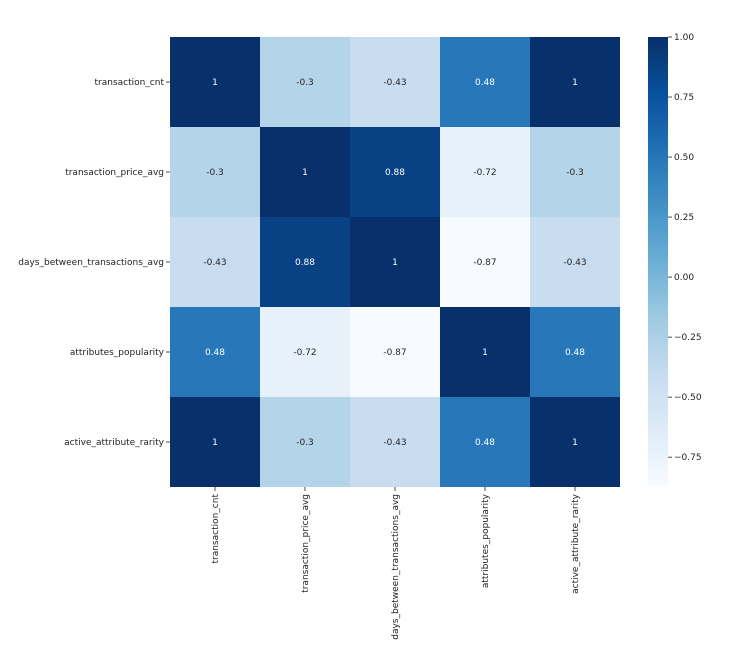 The height and width of the screenshot is (658, 743). I want to click on colorbar-gradient, so click(658, 261).